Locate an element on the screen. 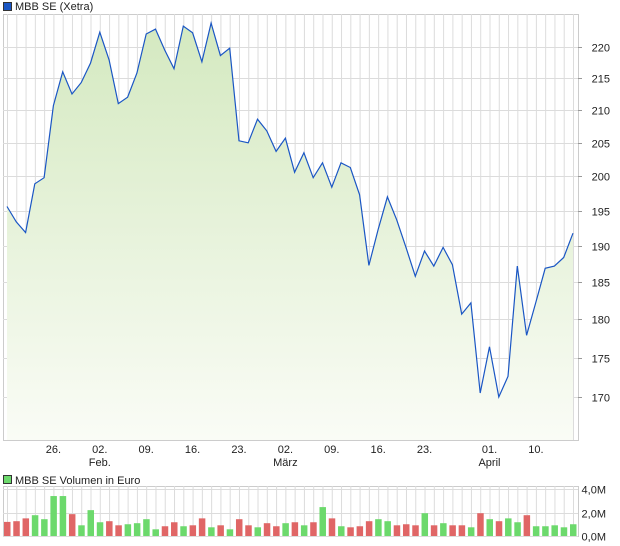 The width and height of the screenshot is (620, 546). y-tick-label-volume: 4,0M is located at coordinates (594, 491).